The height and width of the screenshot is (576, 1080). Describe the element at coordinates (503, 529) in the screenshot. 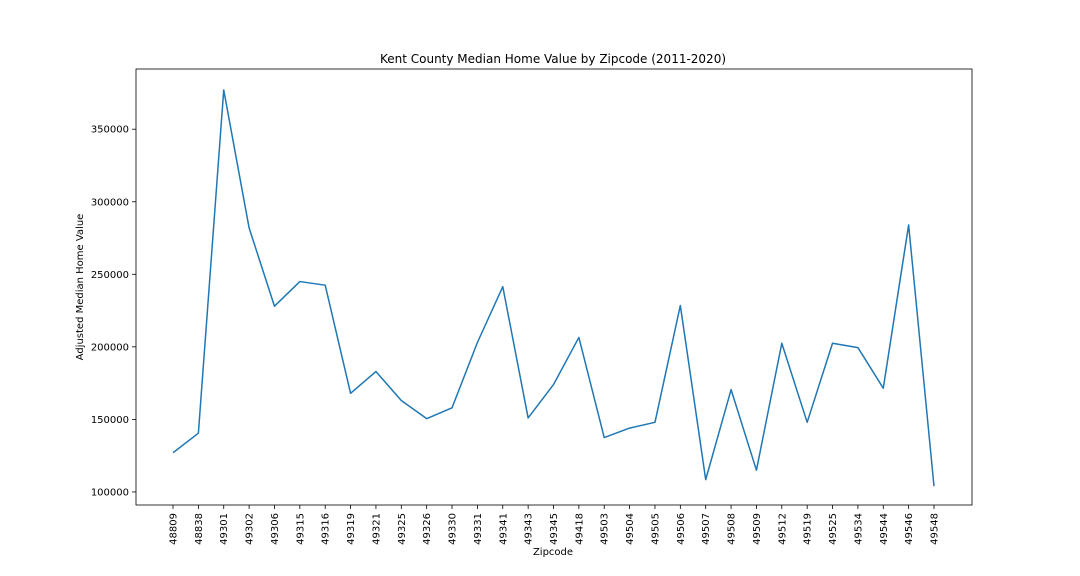

I see `x-tick-label: 49341` at that location.